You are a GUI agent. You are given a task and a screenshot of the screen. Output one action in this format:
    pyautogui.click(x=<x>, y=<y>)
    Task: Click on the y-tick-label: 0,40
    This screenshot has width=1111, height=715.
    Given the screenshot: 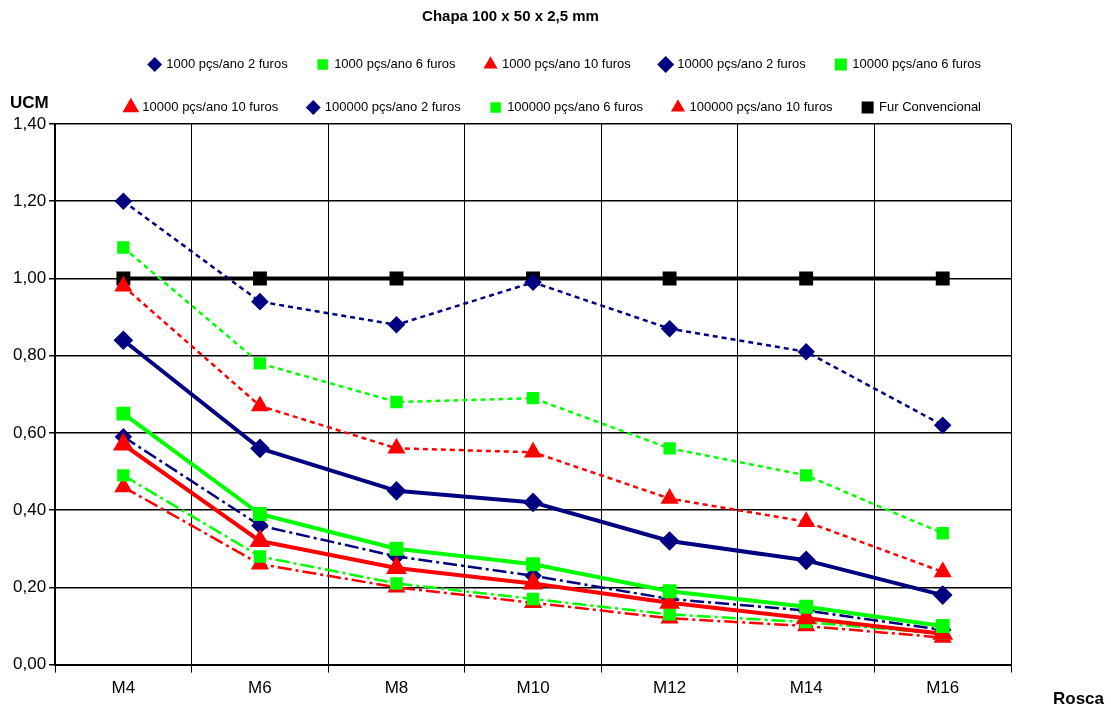 What is the action you would take?
    pyautogui.click(x=29, y=509)
    